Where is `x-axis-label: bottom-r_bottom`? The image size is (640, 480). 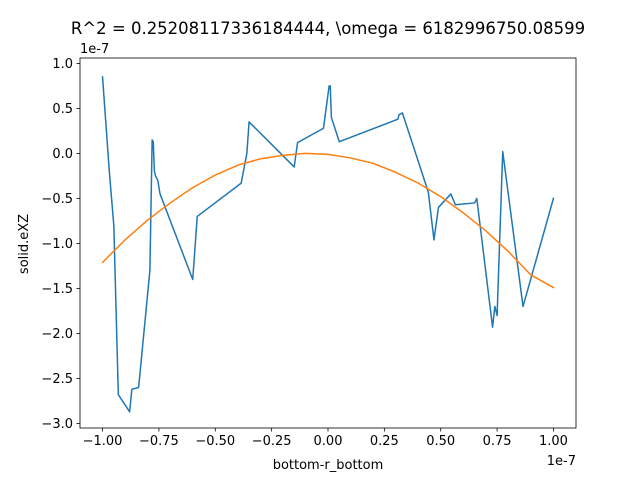
x-axis-label: bottom-r_bottom is located at coordinates (328, 465).